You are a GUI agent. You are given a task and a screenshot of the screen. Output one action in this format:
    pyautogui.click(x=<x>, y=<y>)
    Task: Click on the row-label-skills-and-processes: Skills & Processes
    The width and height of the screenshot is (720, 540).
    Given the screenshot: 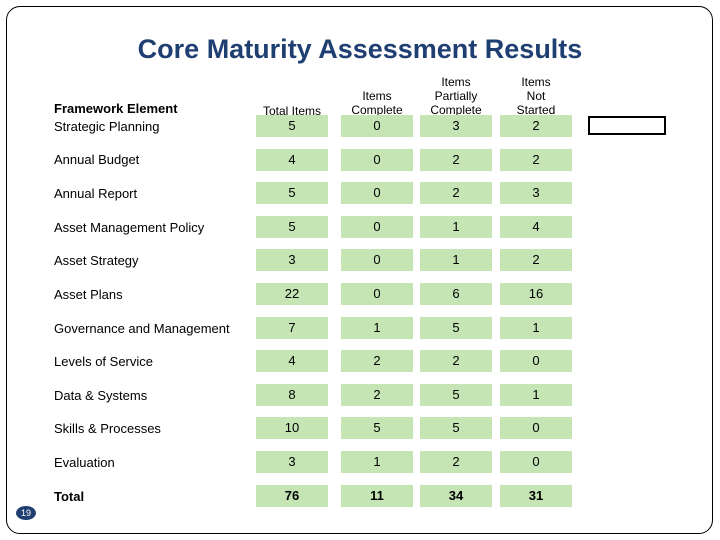 What is the action you would take?
    pyautogui.click(x=107, y=428)
    